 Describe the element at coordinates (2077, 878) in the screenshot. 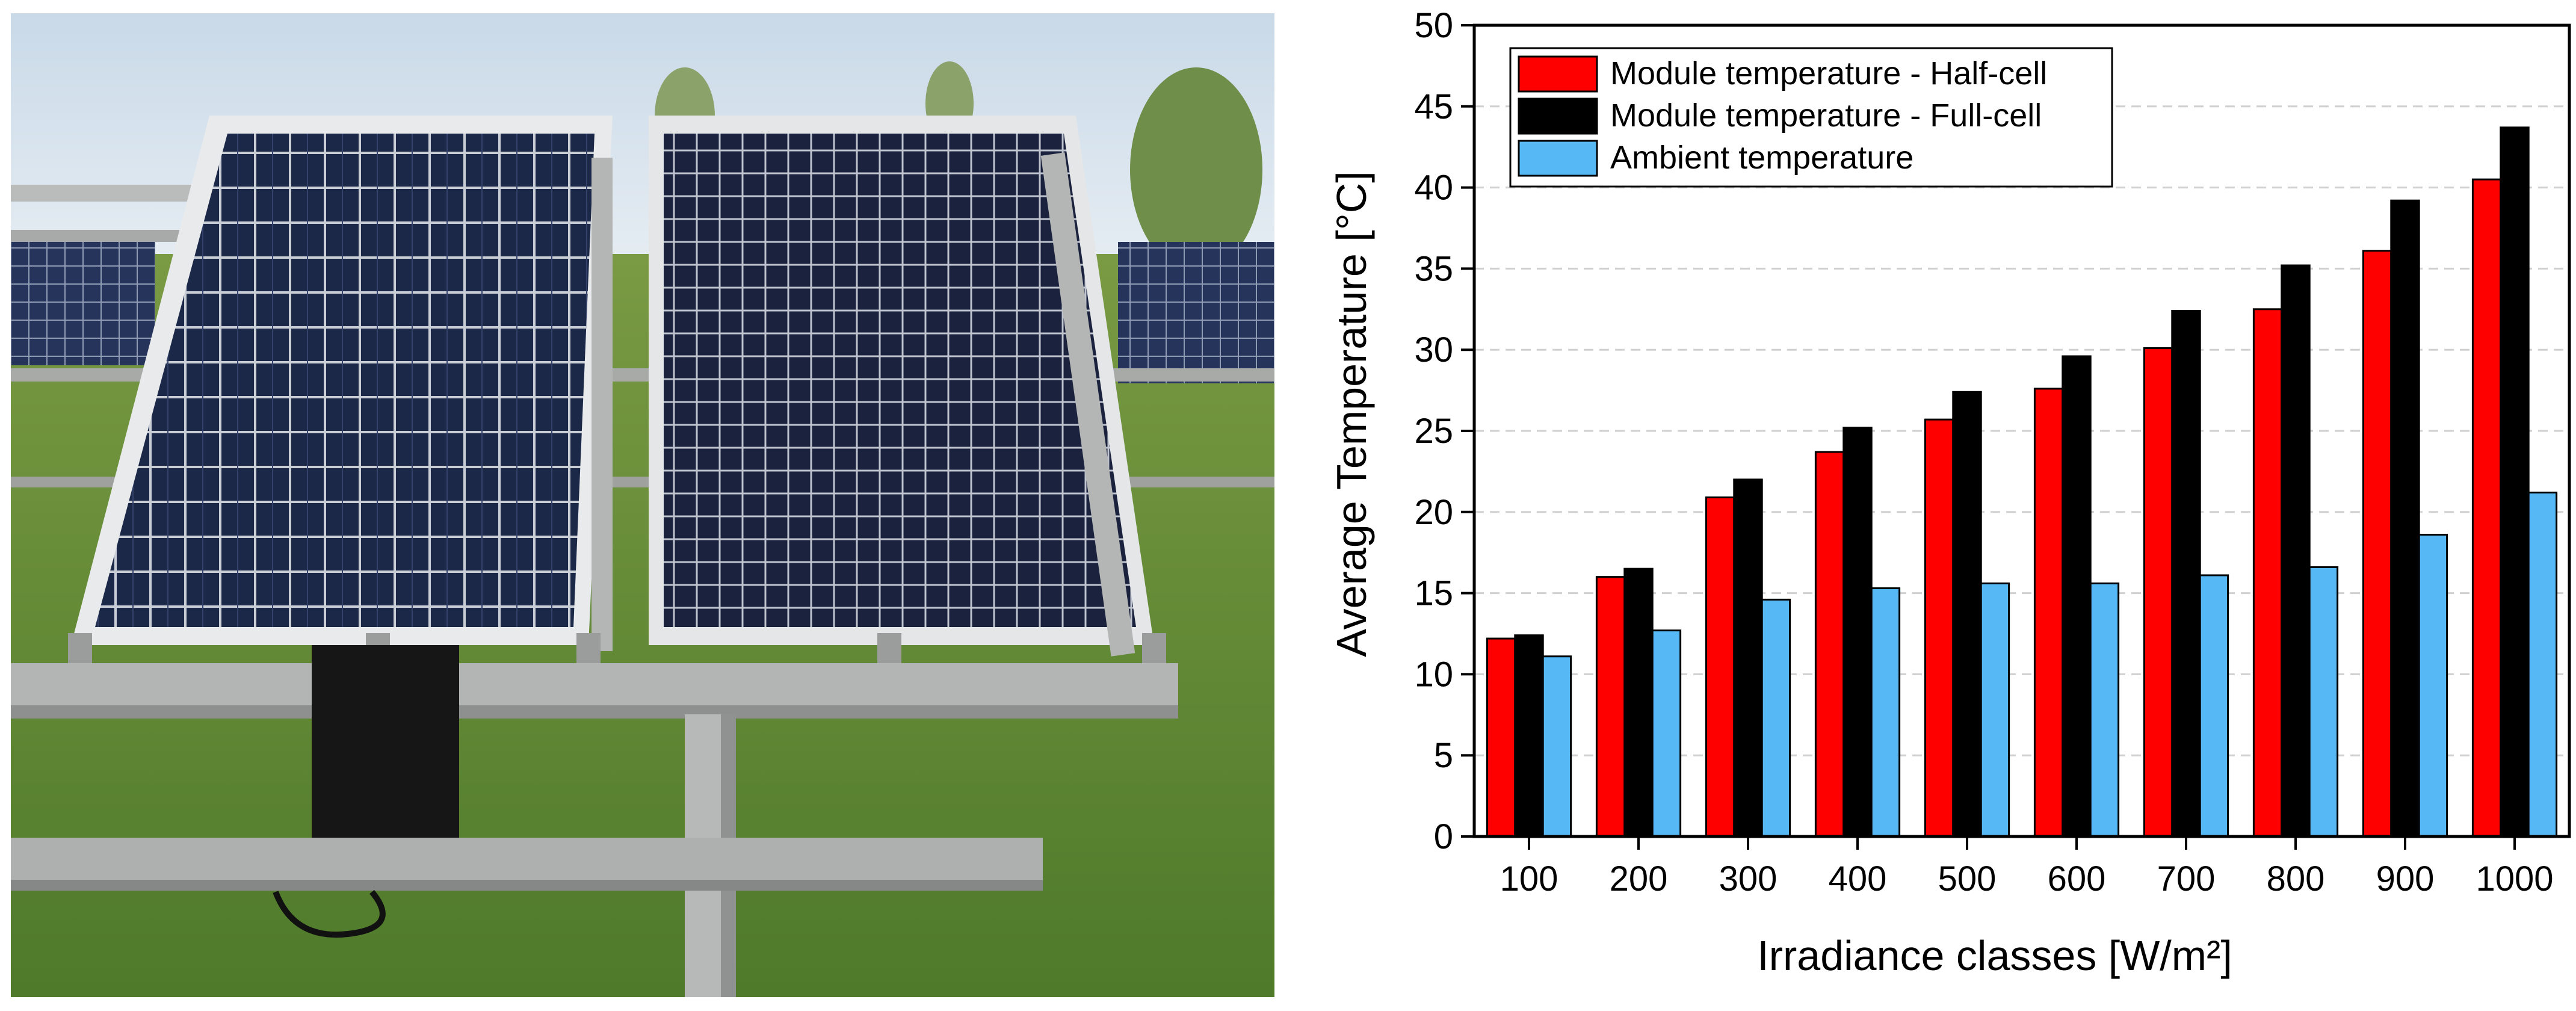

I see `x-tick-label: 600` at that location.